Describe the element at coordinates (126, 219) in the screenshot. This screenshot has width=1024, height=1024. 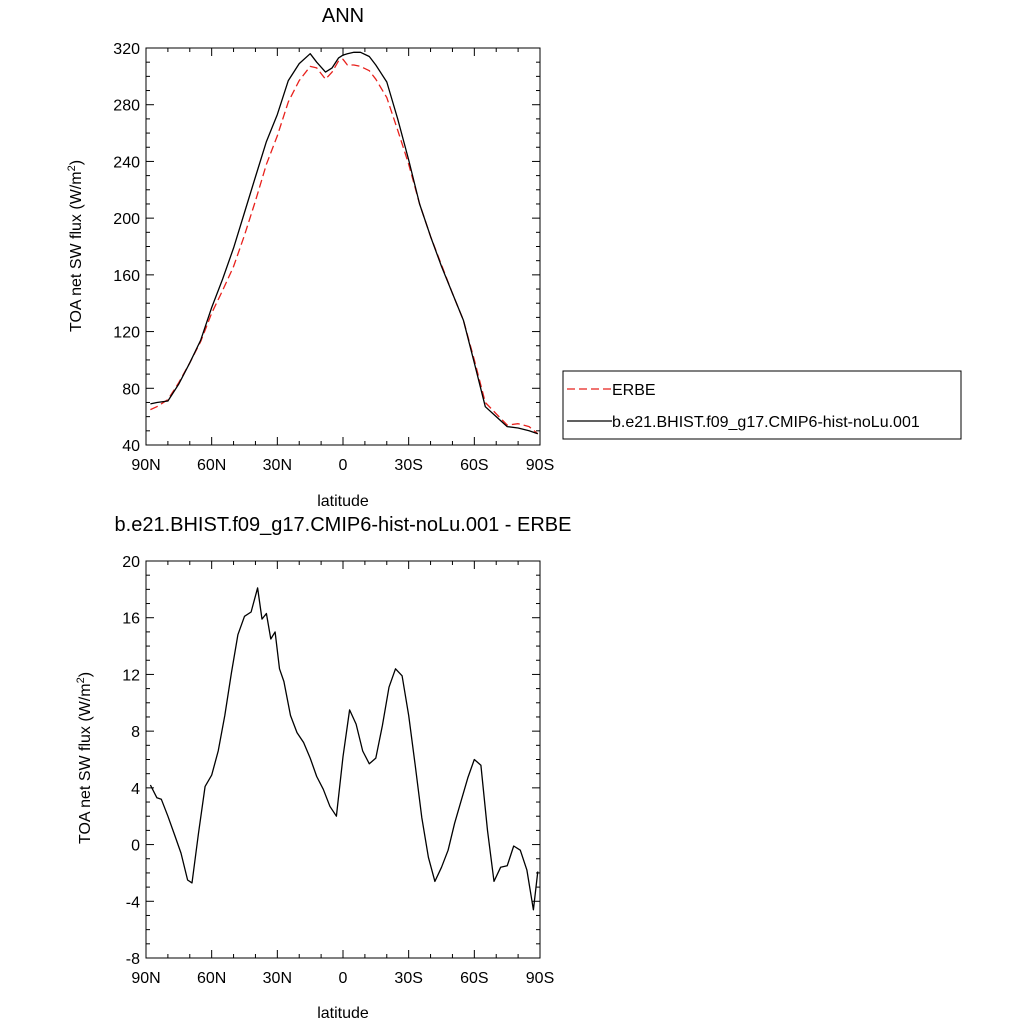
I see `y-tick-label: 200` at that location.